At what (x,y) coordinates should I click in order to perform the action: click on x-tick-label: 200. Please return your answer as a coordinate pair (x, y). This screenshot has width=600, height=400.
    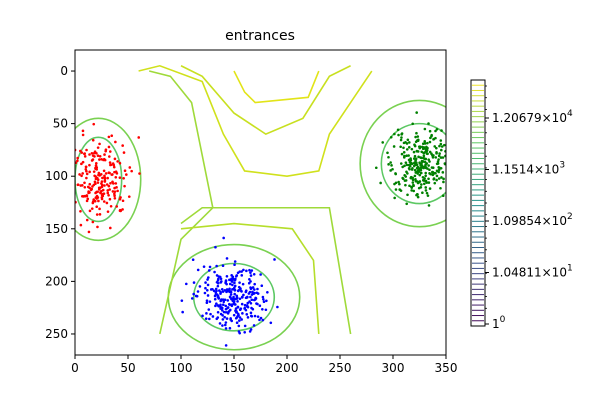
    Looking at the image, I should click on (287, 368).